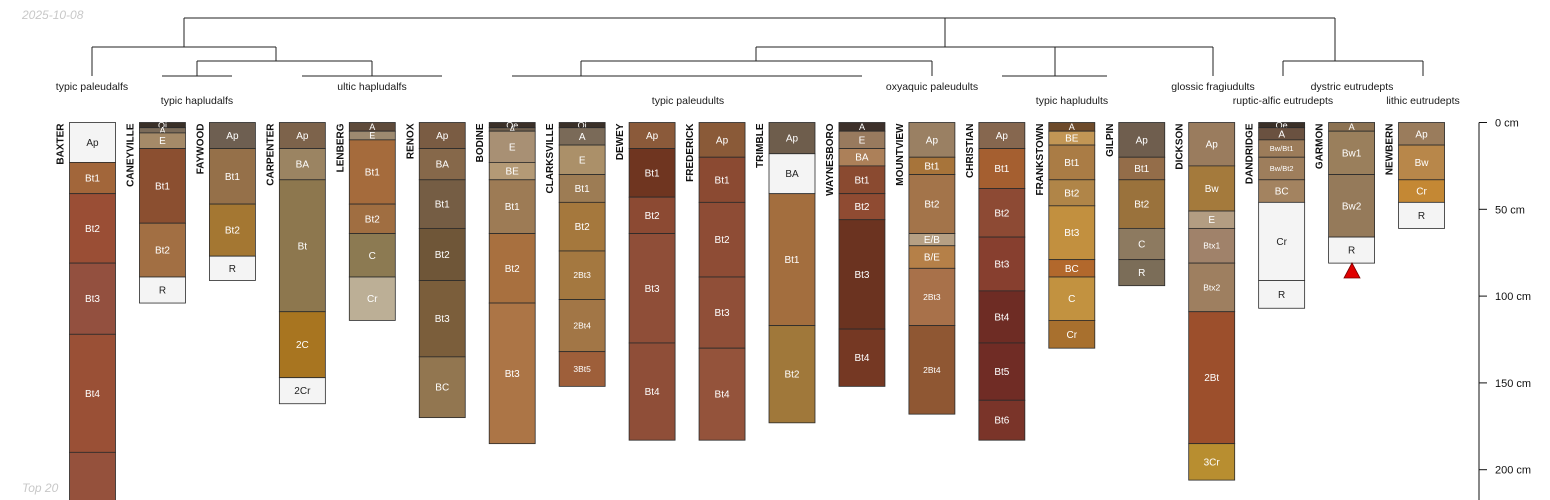 This screenshot has width=1550, height=500. I want to click on footer-label: Top 20, so click(40, 488).